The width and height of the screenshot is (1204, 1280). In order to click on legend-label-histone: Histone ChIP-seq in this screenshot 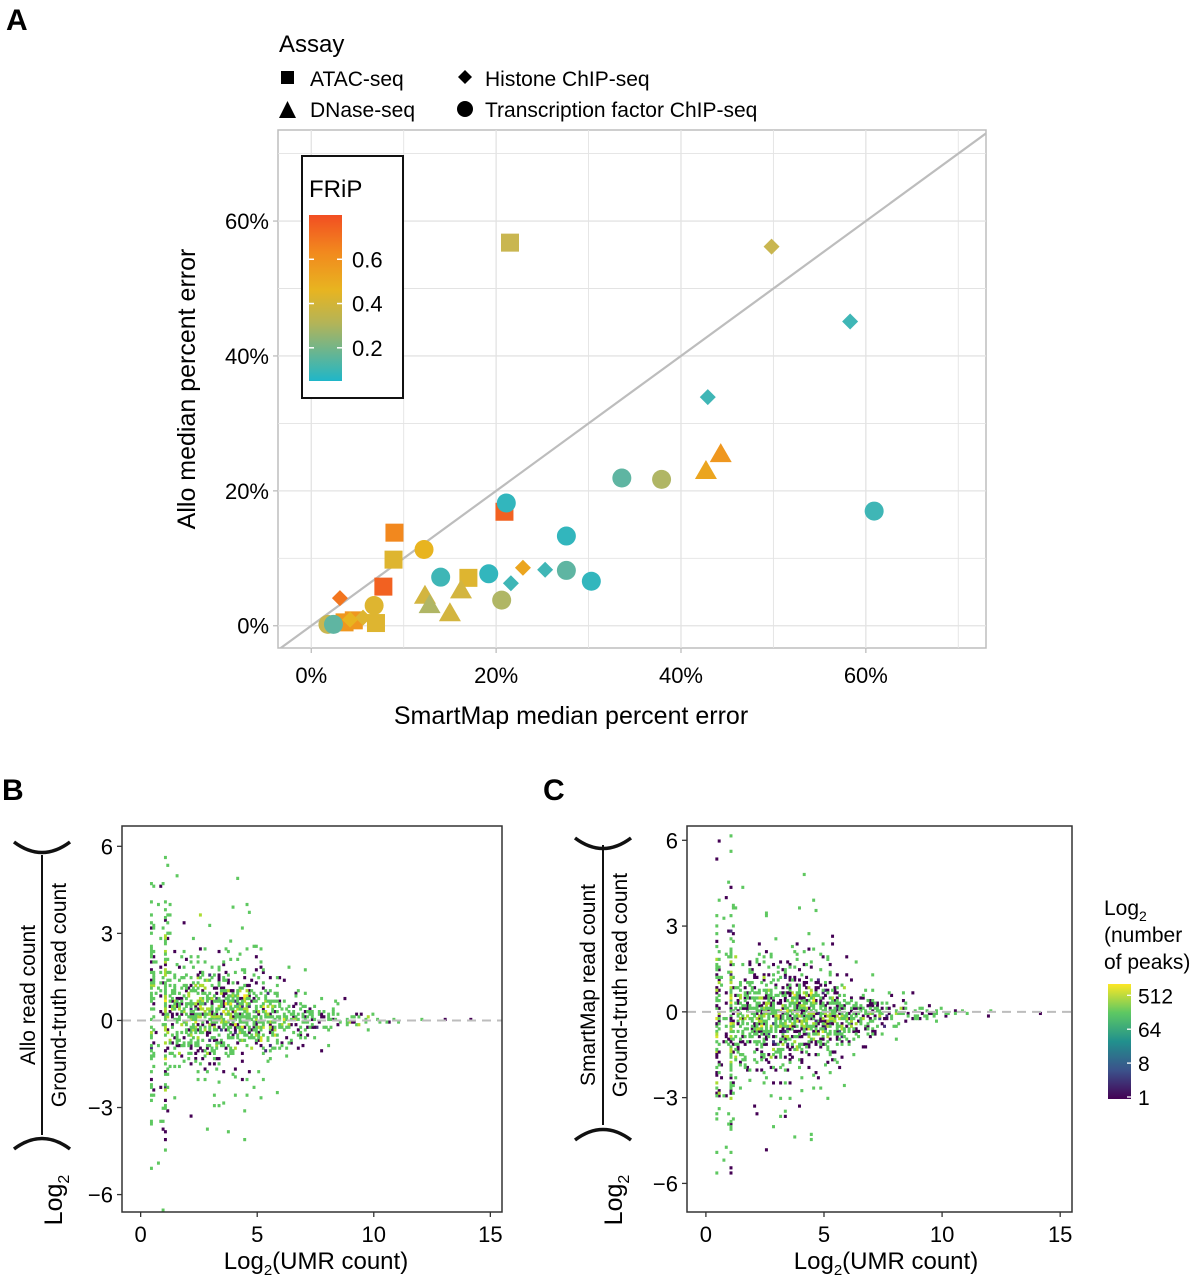, I will do `click(567, 79)`.